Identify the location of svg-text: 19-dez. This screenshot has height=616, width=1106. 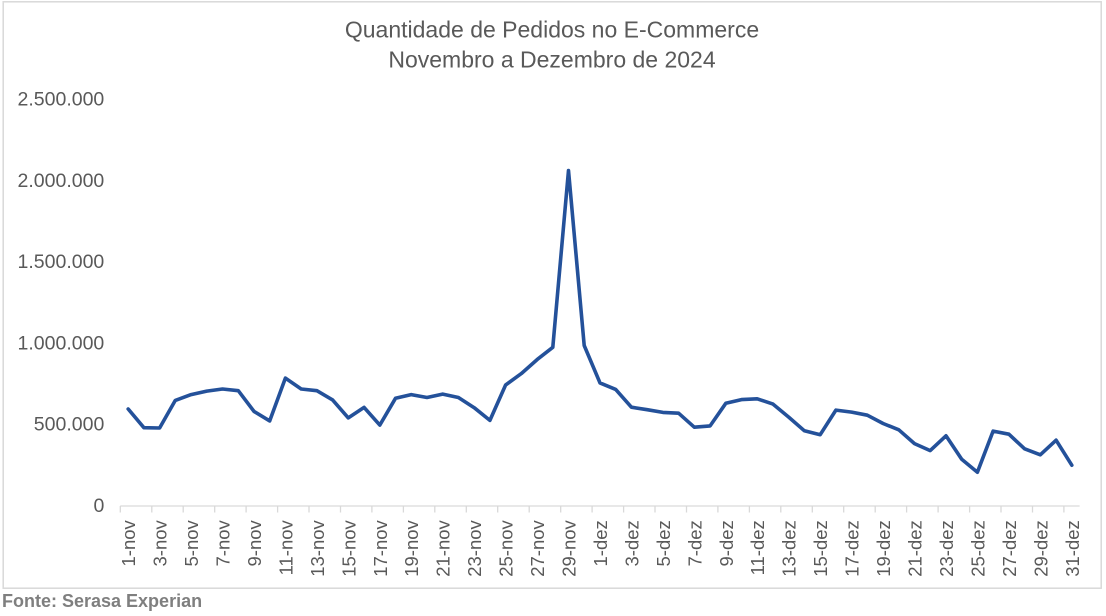
(883, 548).